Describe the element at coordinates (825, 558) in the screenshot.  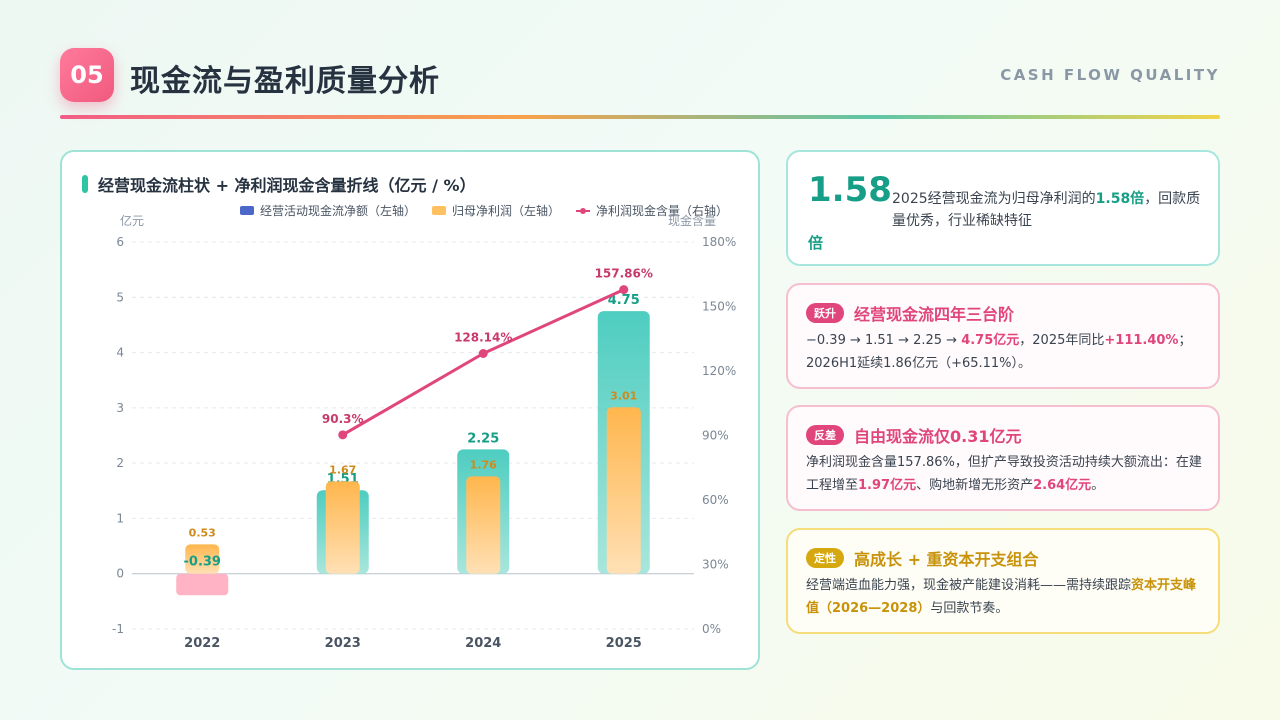
I see `tag-badge: 定性` at that location.